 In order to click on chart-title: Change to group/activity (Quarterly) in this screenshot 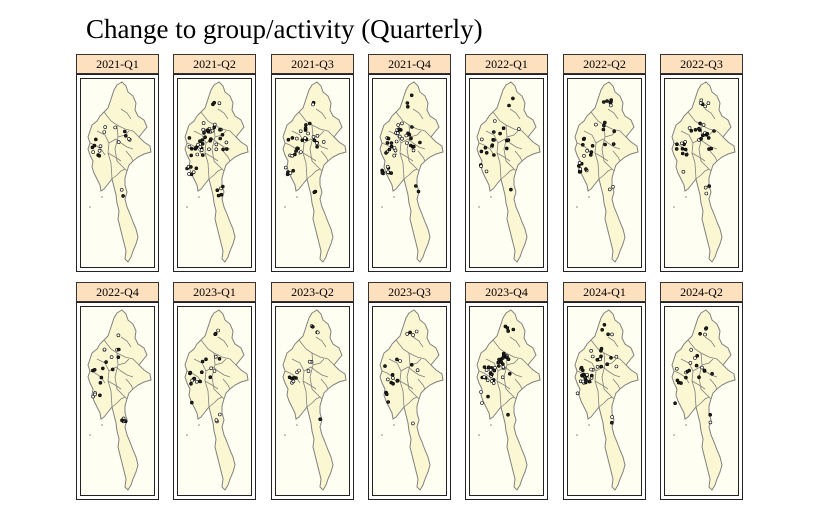, I will do `click(284, 29)`.